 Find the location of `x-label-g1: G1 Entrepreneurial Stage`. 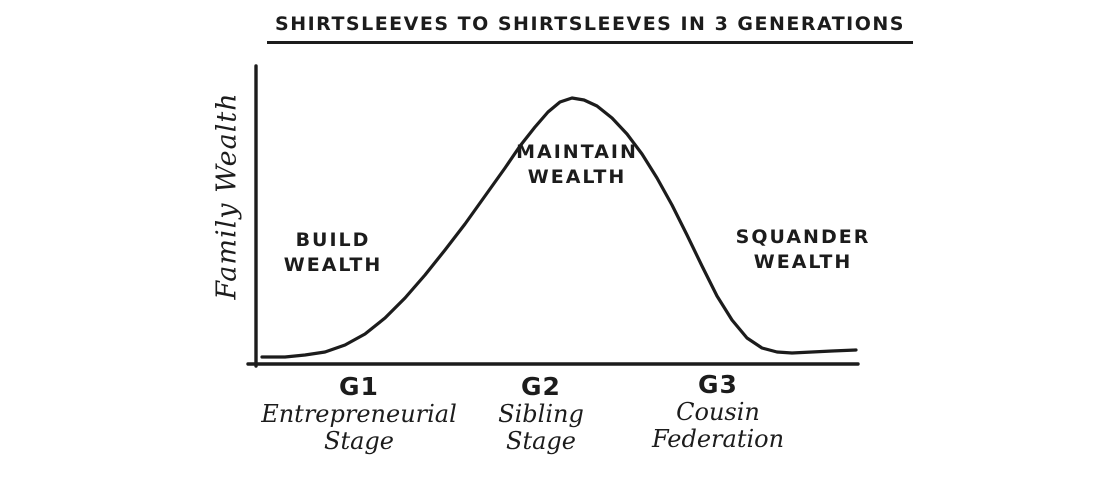

x-label-g1: G1 Entrepreneurial Stage is located at coordinates (359, 413).